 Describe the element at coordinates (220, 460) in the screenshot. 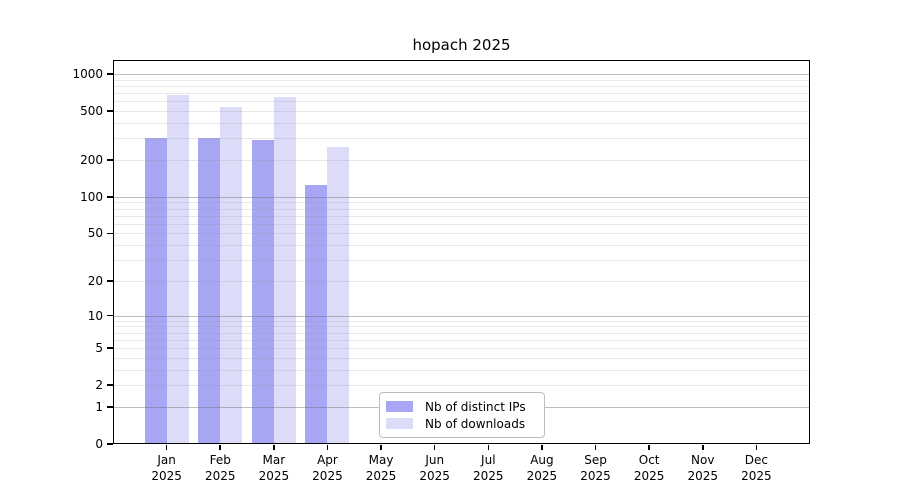

I see `month-label: Feb` at that location.